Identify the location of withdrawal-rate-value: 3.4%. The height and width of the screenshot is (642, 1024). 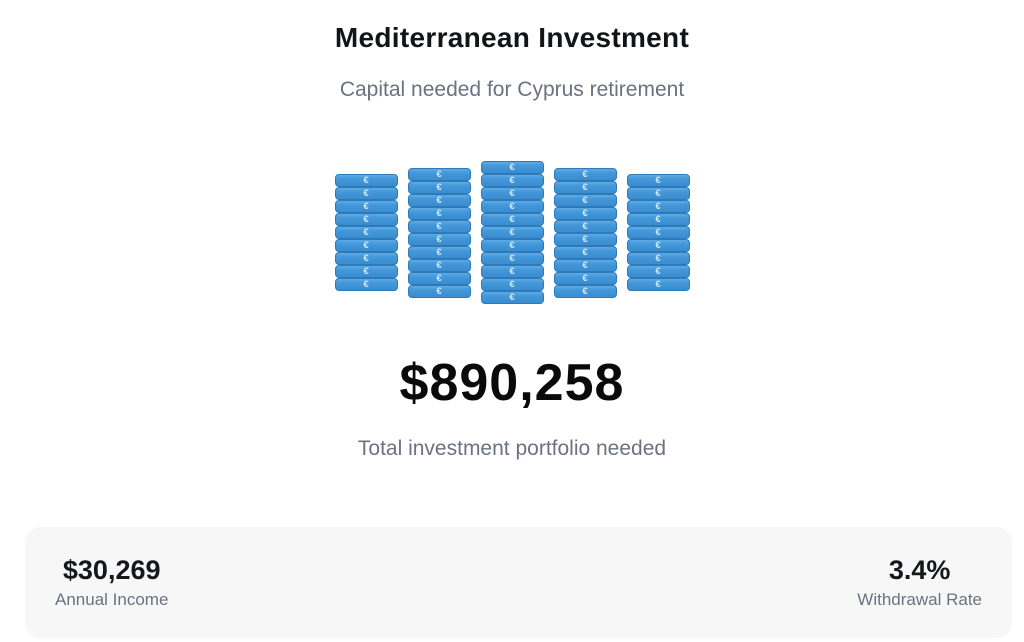
(919, 570).